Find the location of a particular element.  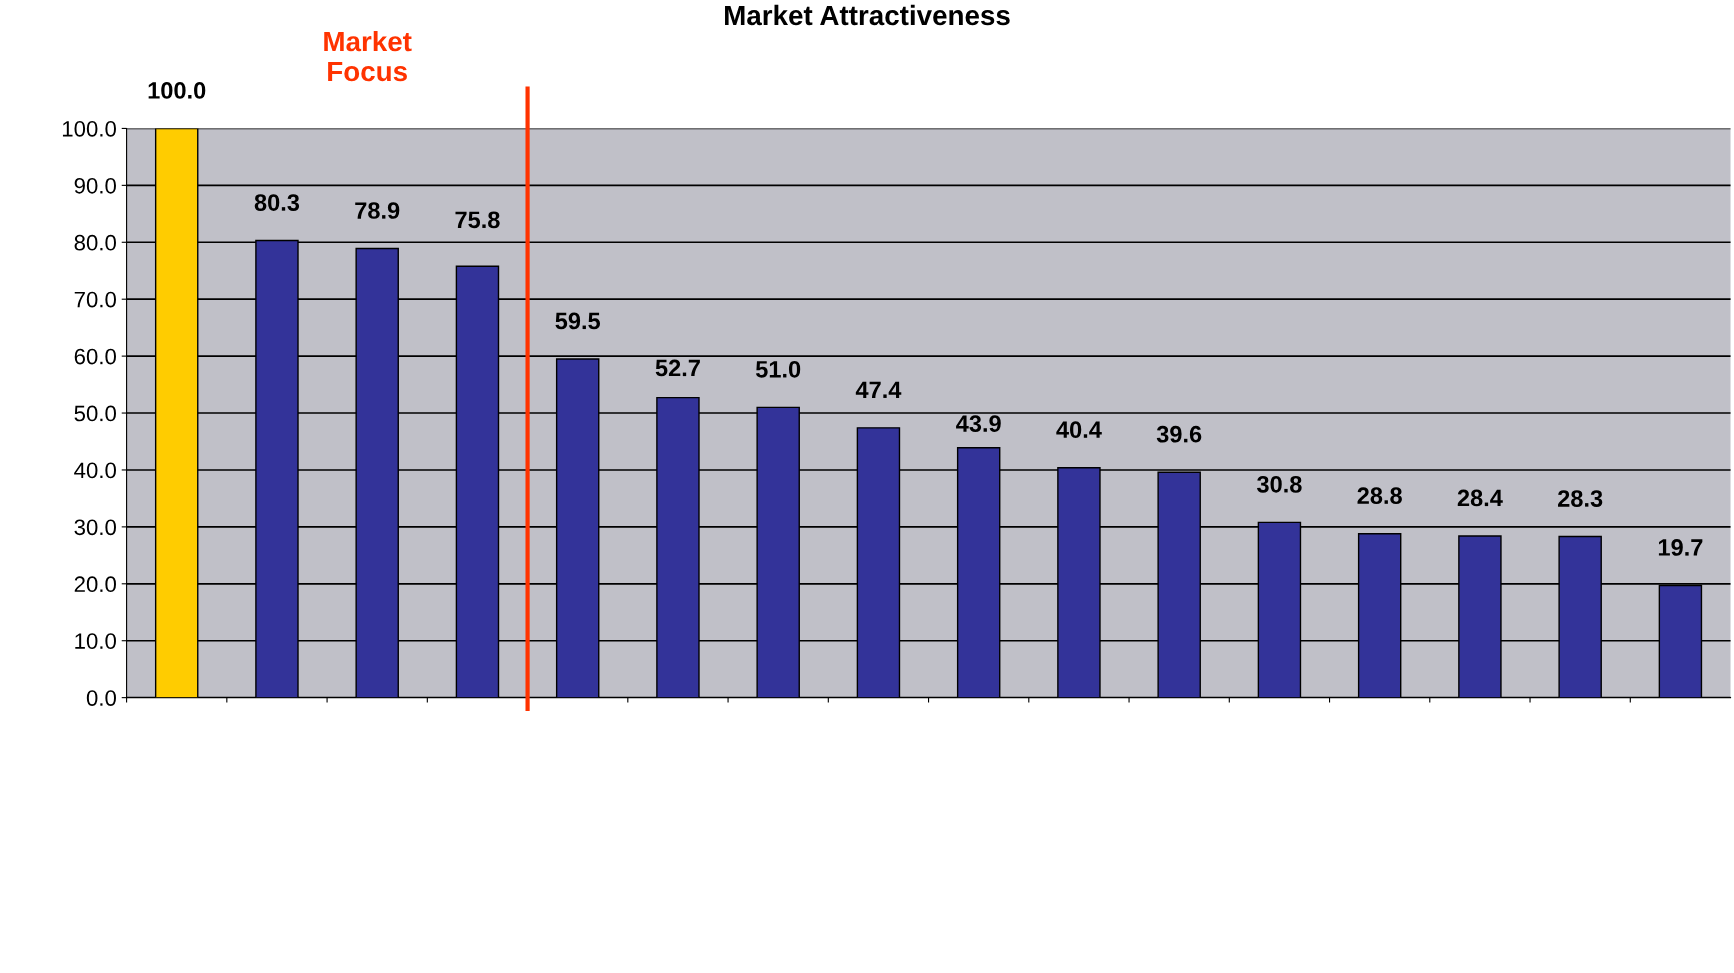

data-label: 28.4 is located at coordinates (1480, 498).